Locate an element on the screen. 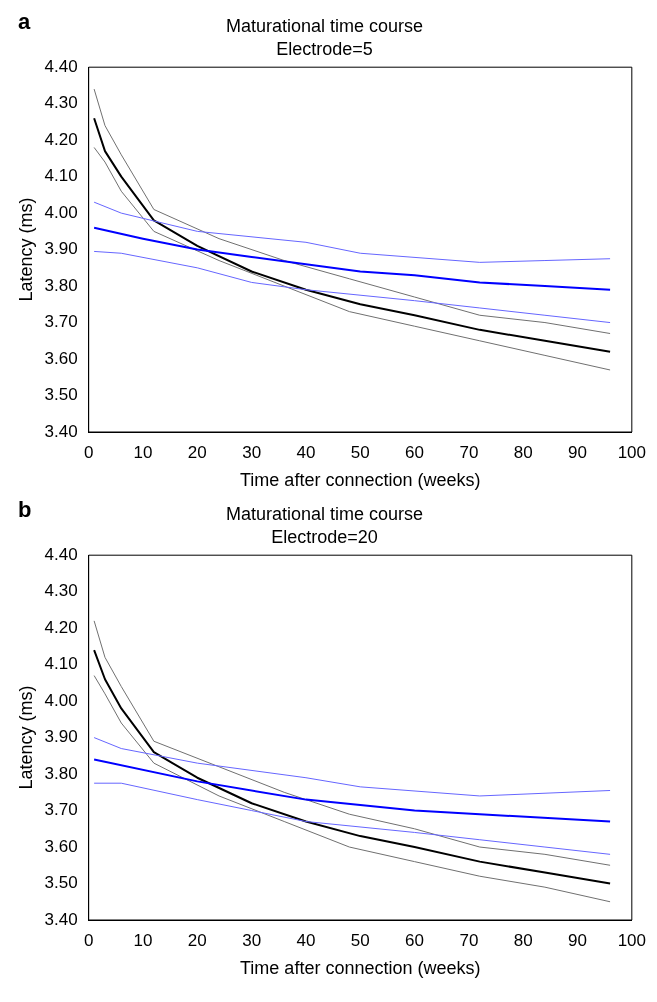  text: a is located at coordinates (24, 22).